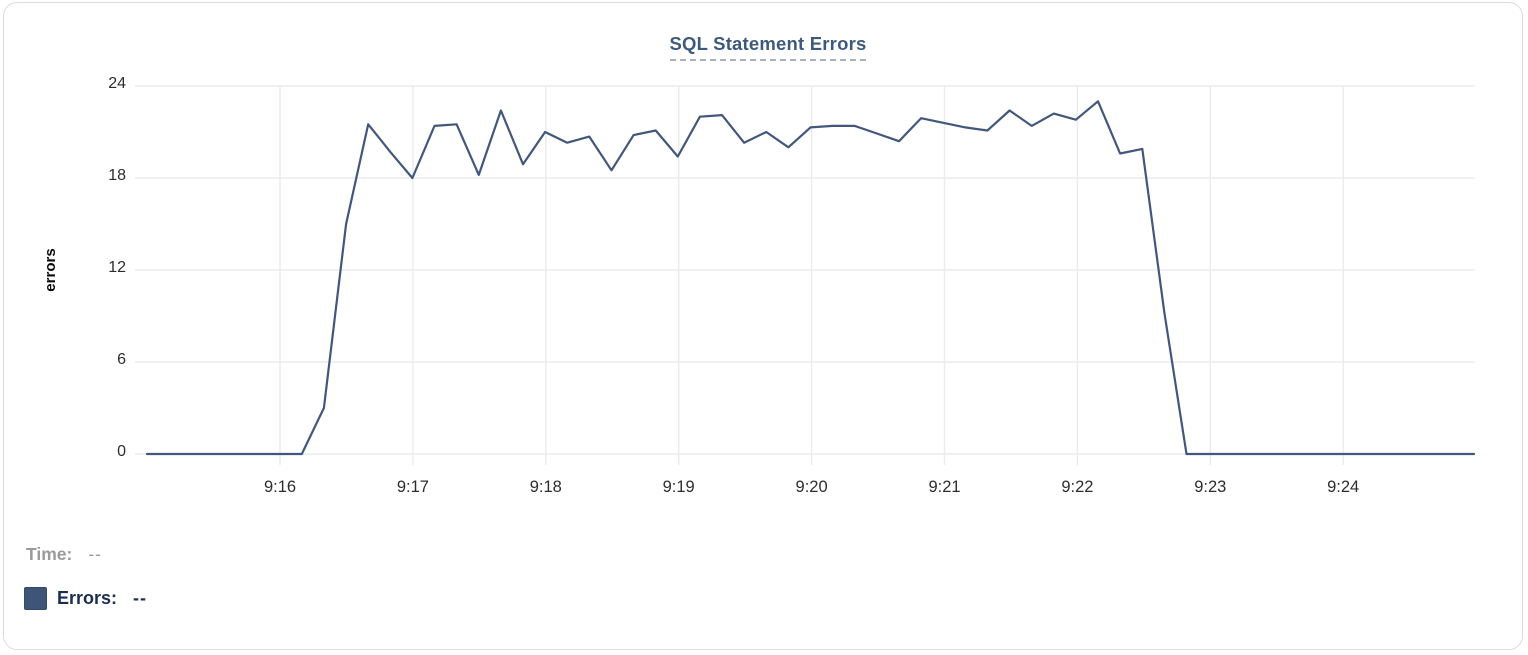 Image resolution: width=1528 pixels, height=655 pixels. I want to click on x-tick-label: 9:19, so click(678, 487).